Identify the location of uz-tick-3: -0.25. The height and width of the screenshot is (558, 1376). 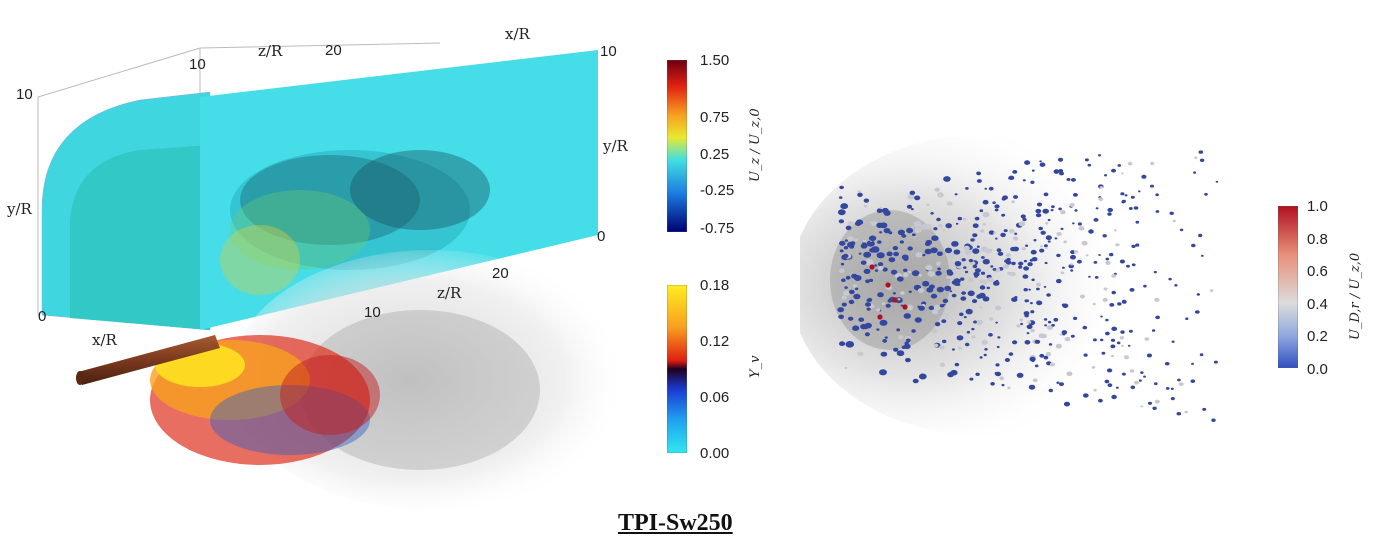
(717, 190).